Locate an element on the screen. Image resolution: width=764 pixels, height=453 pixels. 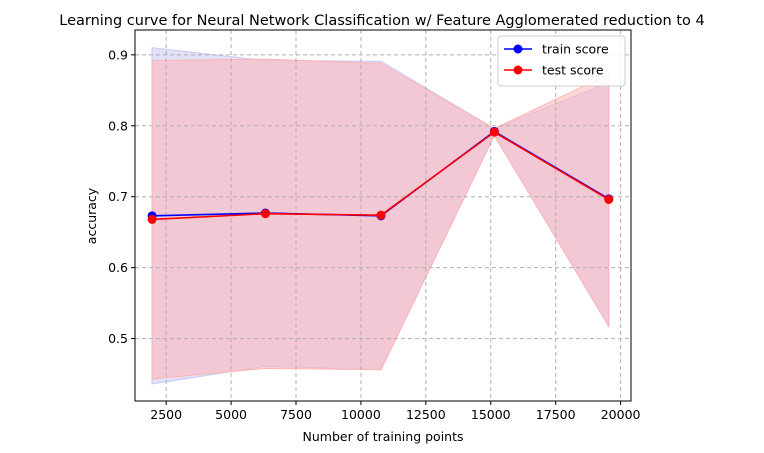
legend-label: test score is located at coordinates (573, 70).